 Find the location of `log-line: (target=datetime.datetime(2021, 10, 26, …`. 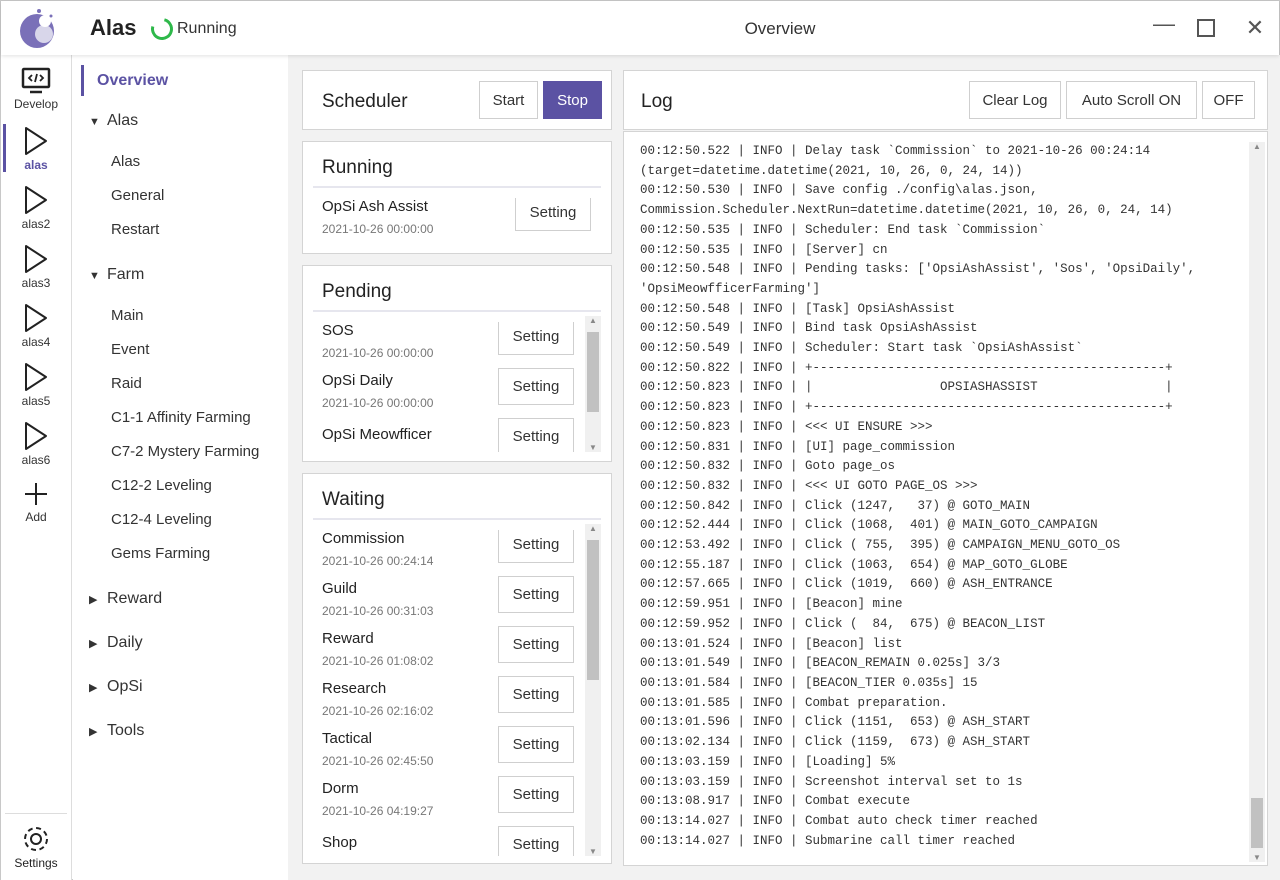

log-line: (target=datetime.datetime(2021, 10, 26, … is located at coordinates (831, 170).